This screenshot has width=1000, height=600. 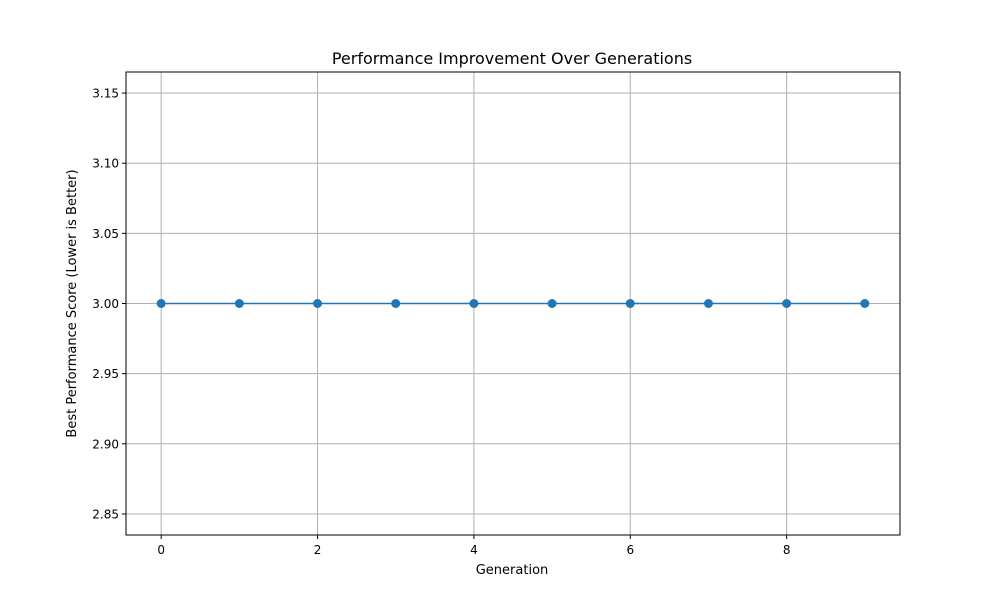 What do you see at coordinates (105, 234) in the screenshot?
I see `y-tick-label: 3.05` at bounding box center [105, 234].